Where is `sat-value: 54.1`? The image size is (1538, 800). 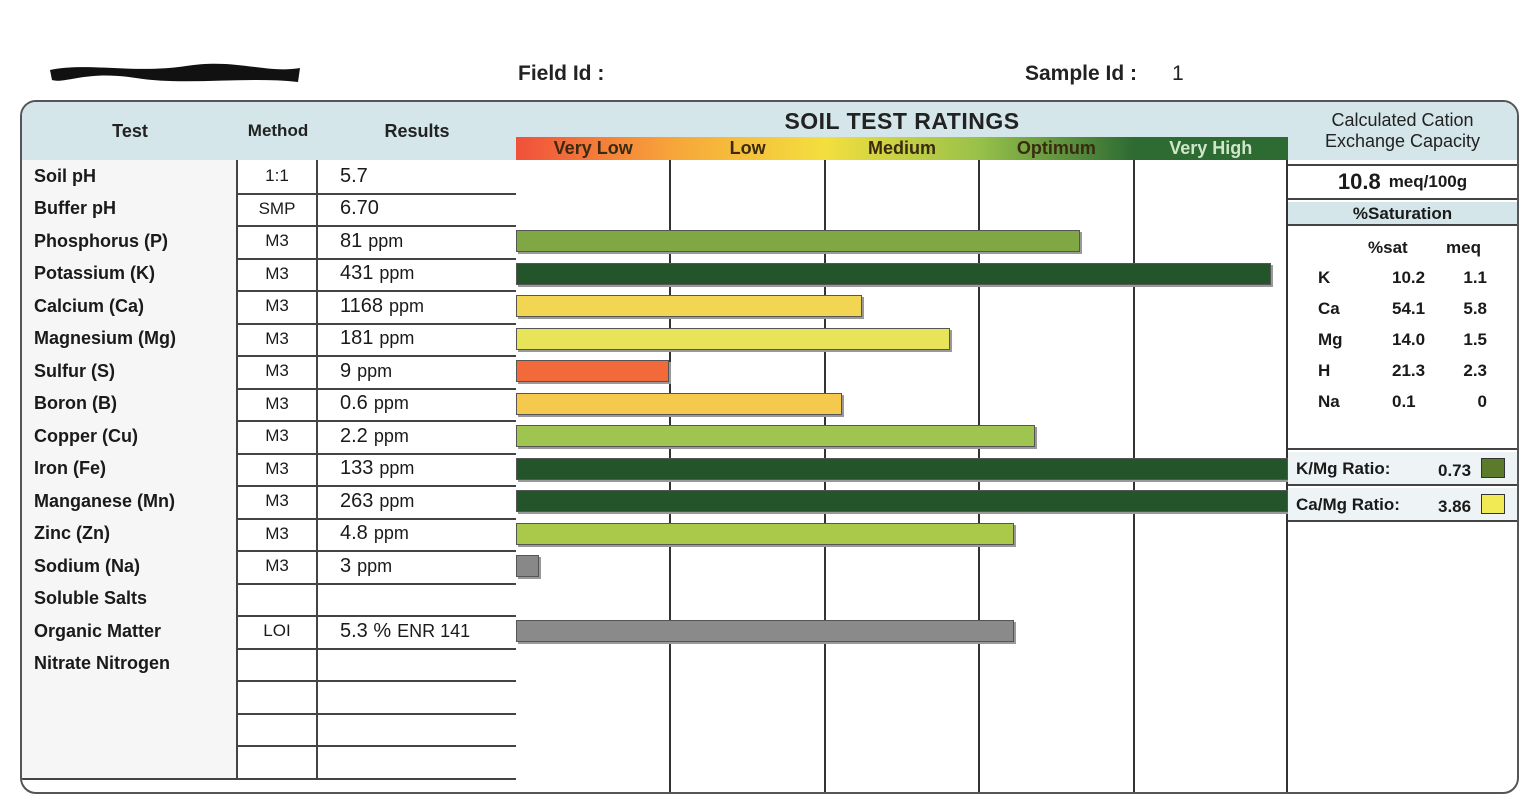
sat-value: 54.1 is located at coordinates (1409, 308).